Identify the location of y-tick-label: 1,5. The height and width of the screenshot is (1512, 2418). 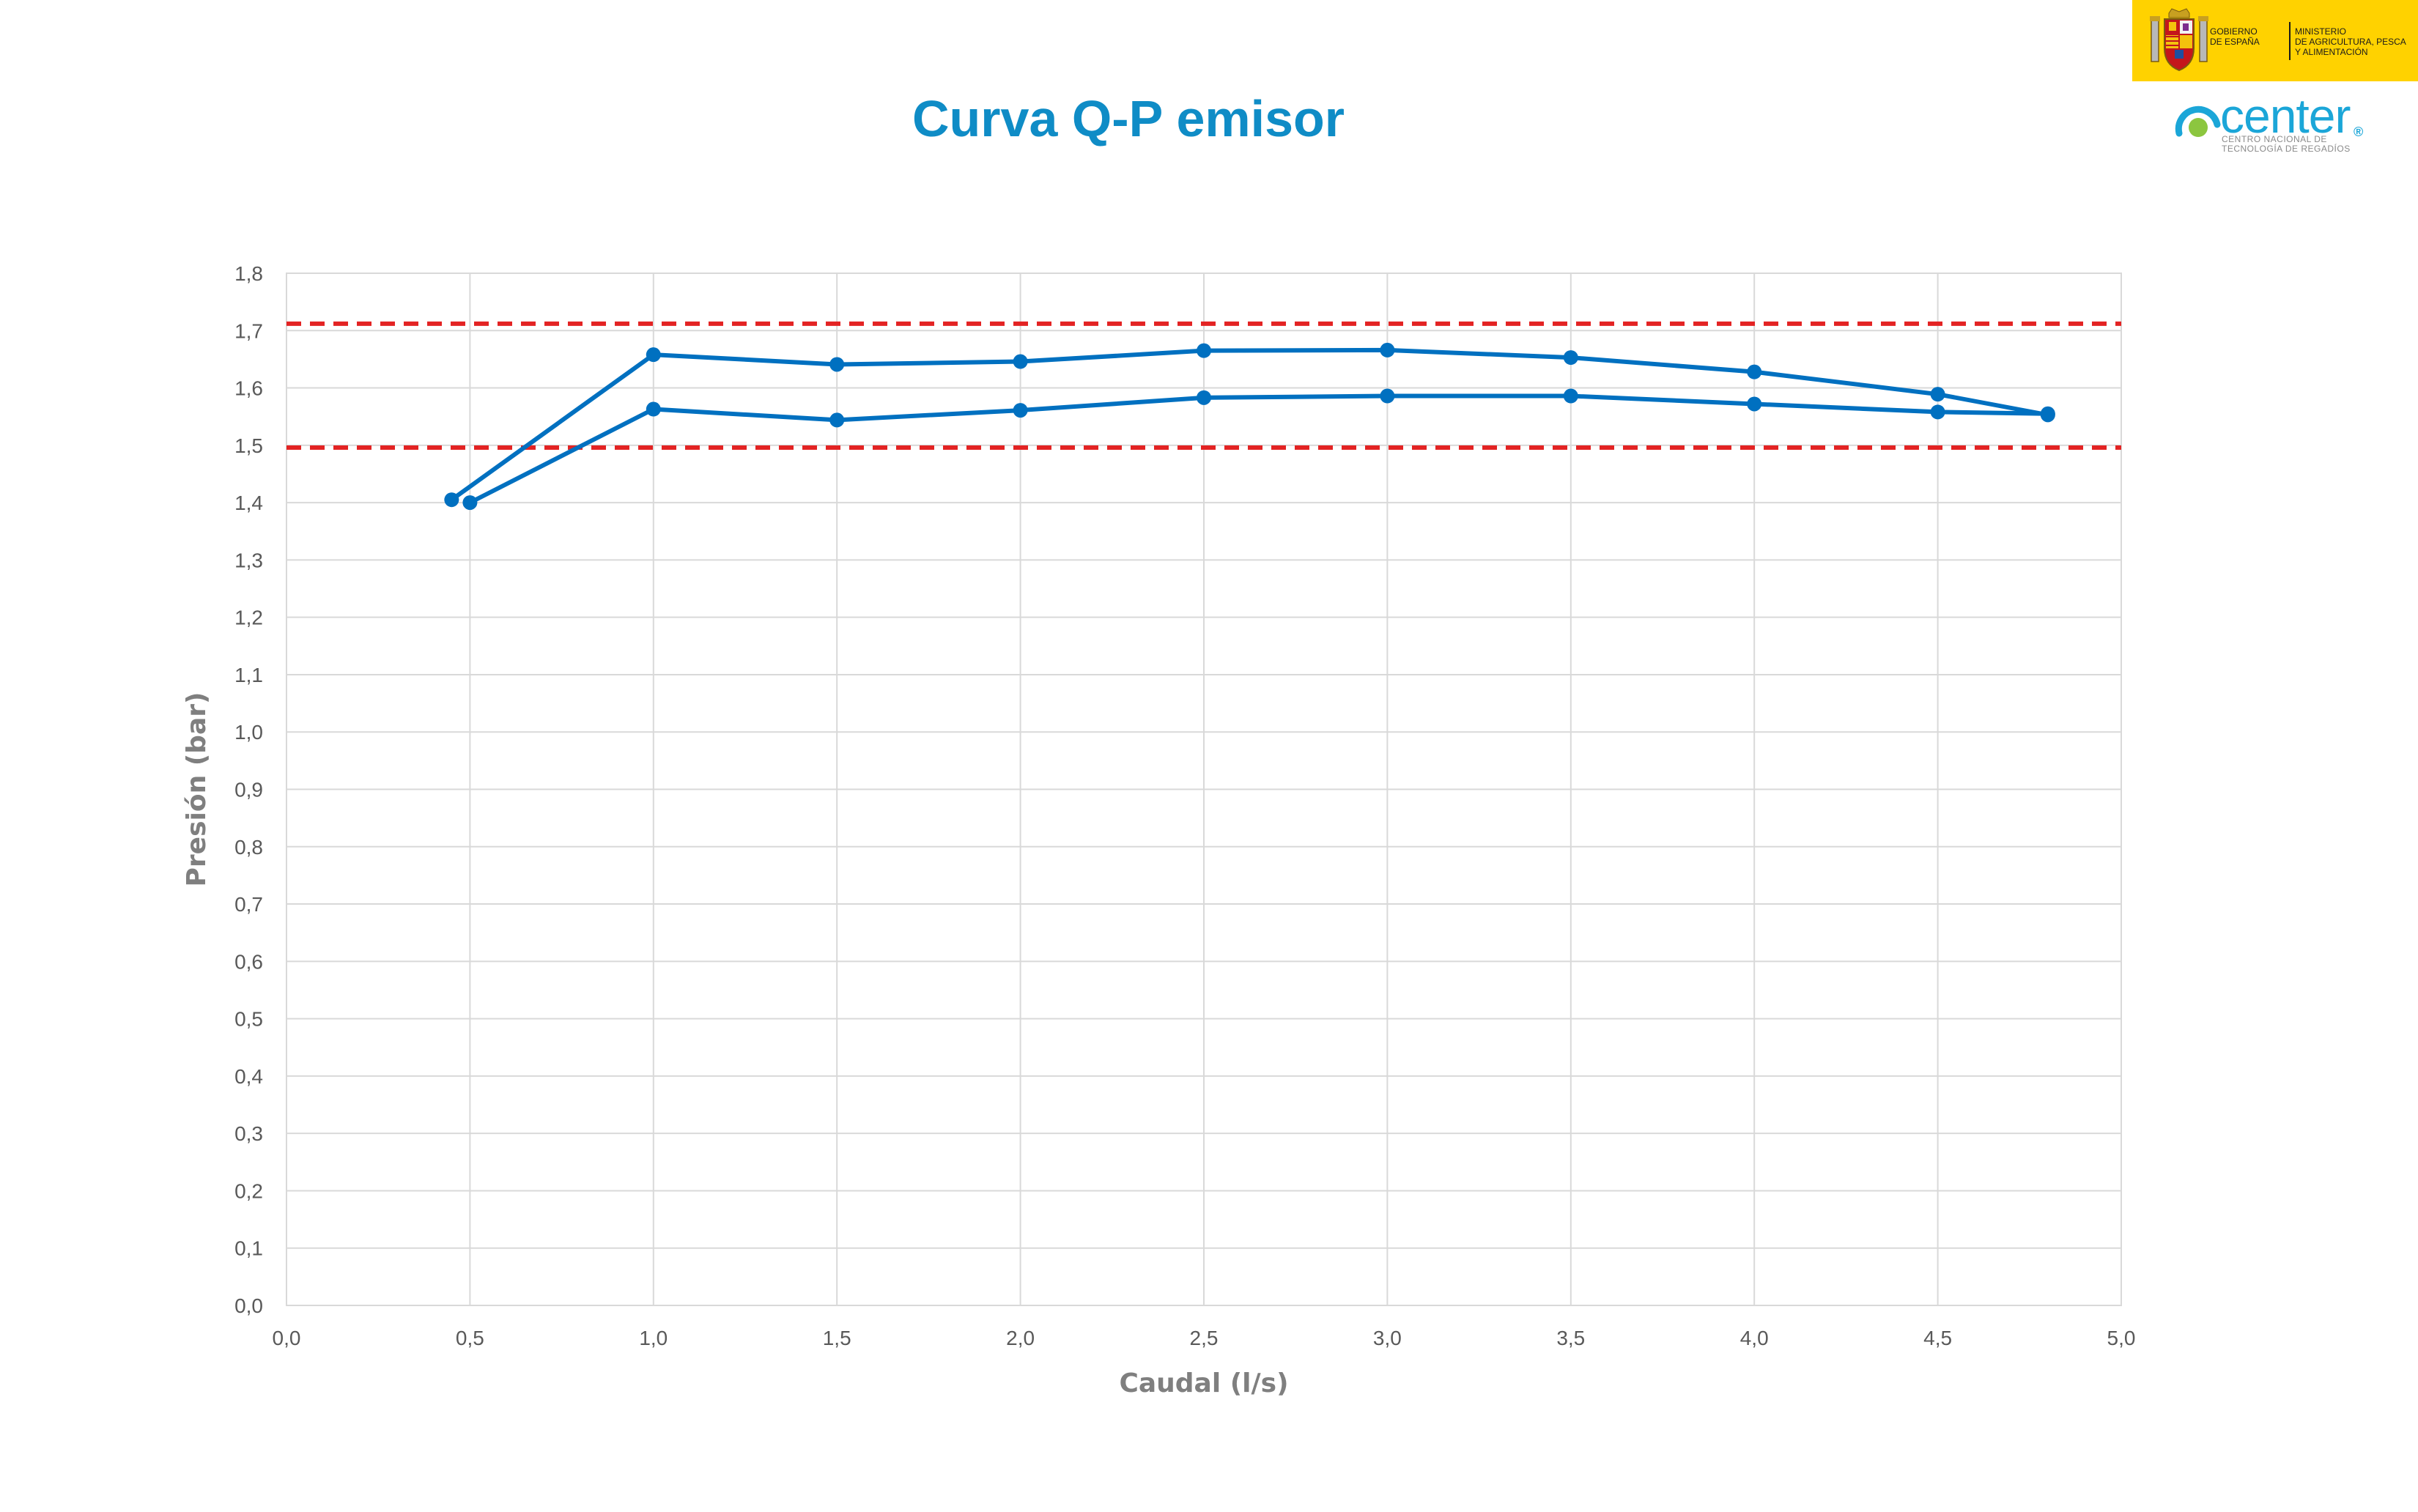
(248, 445).